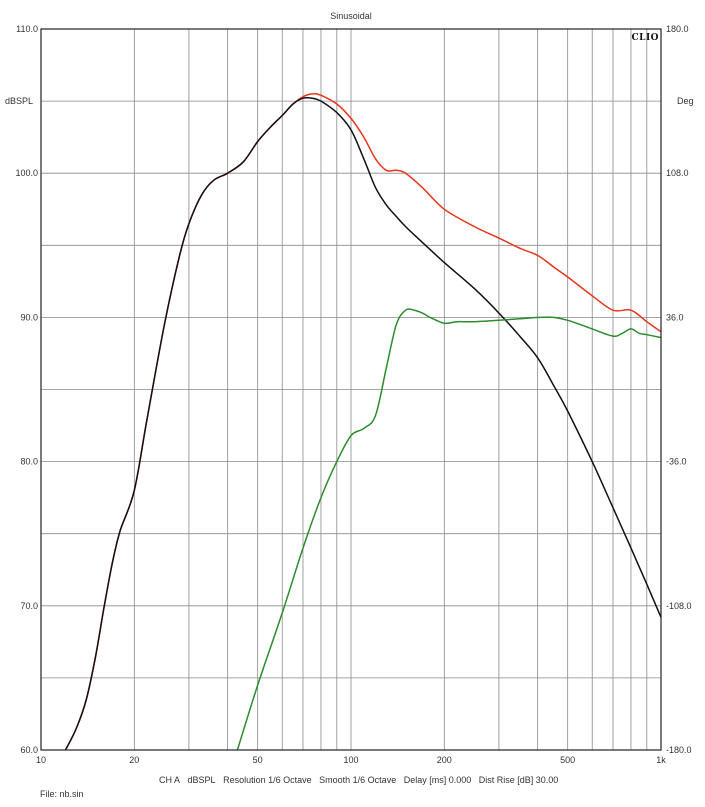 This screenshot has height=807, width=705. I want to click on y-left-tick-label: 100.0, so click(26, 173).